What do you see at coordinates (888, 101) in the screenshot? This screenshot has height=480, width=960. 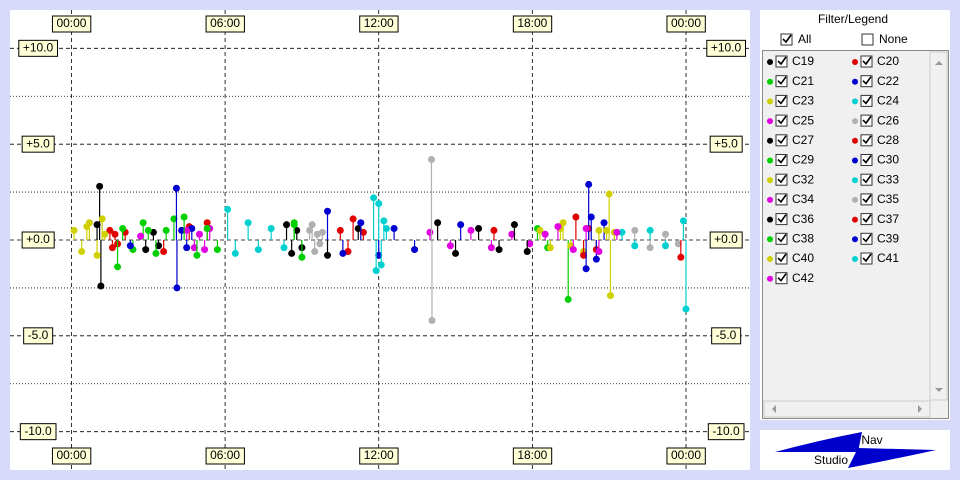 I see `legend-label: C24` at bounding box center [888, 101].